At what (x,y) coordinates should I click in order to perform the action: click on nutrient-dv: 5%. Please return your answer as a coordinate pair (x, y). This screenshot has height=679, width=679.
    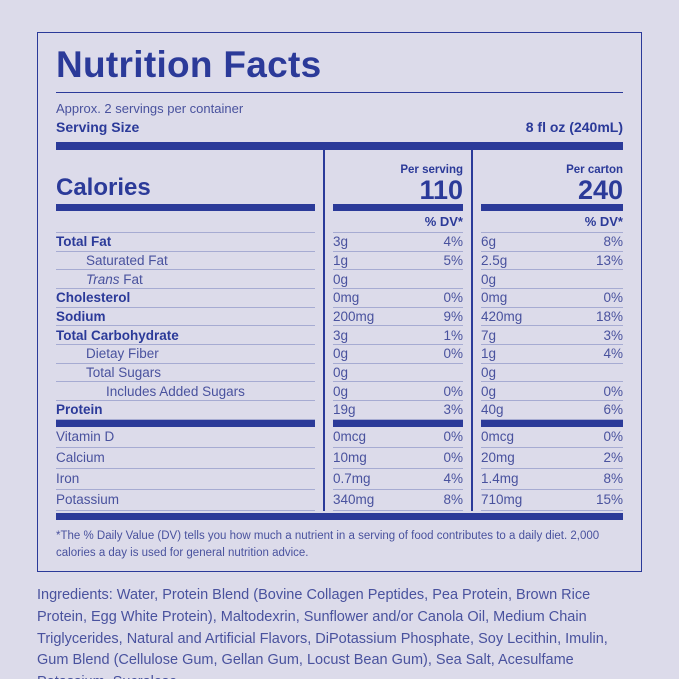
    Looking at the image, I should click on (453, 260).